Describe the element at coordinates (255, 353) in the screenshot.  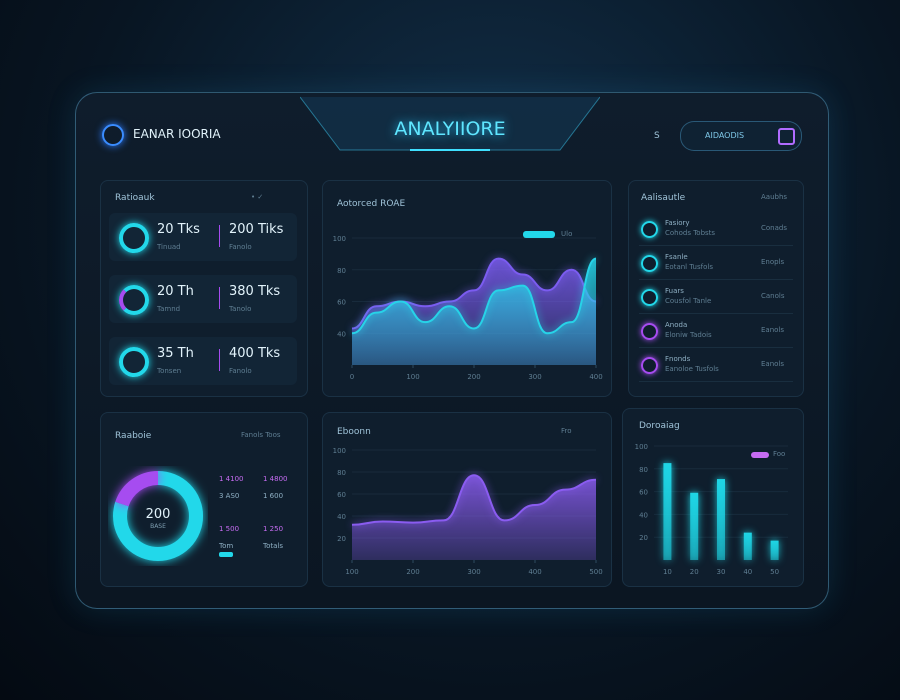
I see `stat-value: 400 Tks` at that location.